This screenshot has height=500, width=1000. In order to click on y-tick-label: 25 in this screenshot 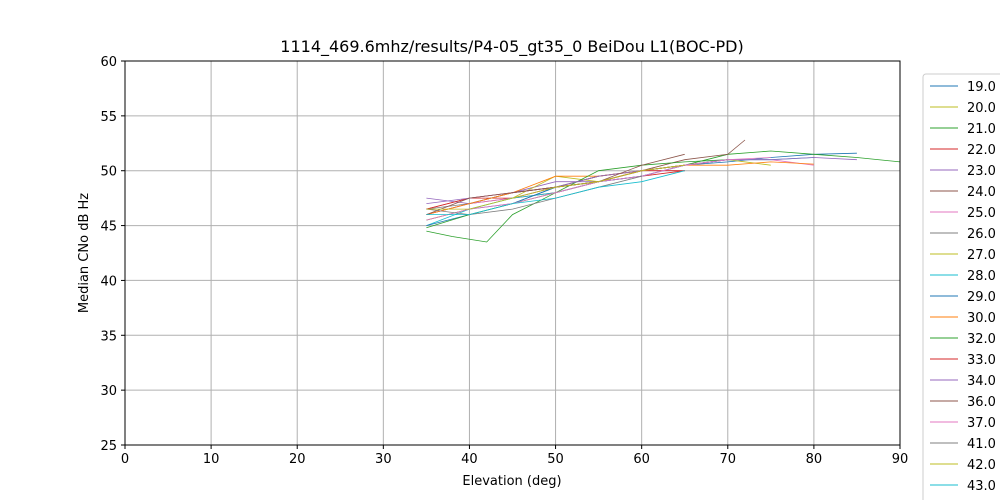, I will do `click(108, 446)`.